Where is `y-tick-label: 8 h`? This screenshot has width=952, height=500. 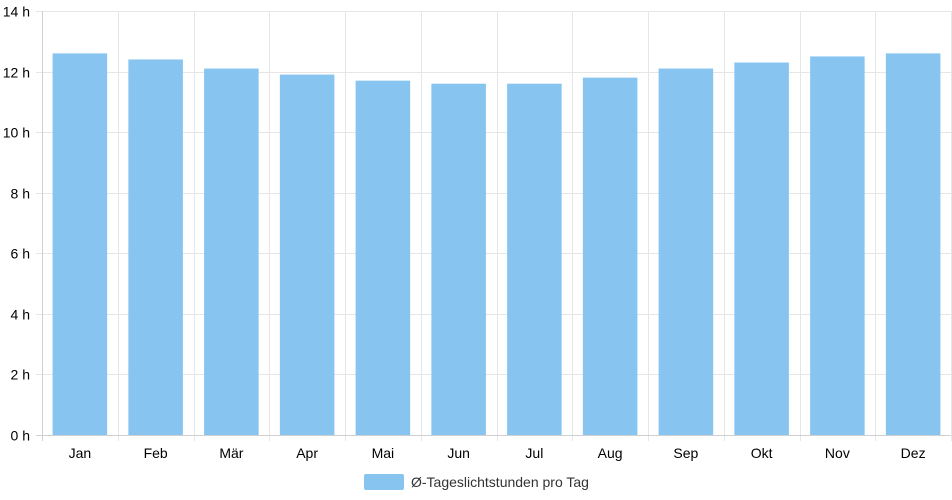 y-tick-label: 8 h is located at coordinates (20, 194).